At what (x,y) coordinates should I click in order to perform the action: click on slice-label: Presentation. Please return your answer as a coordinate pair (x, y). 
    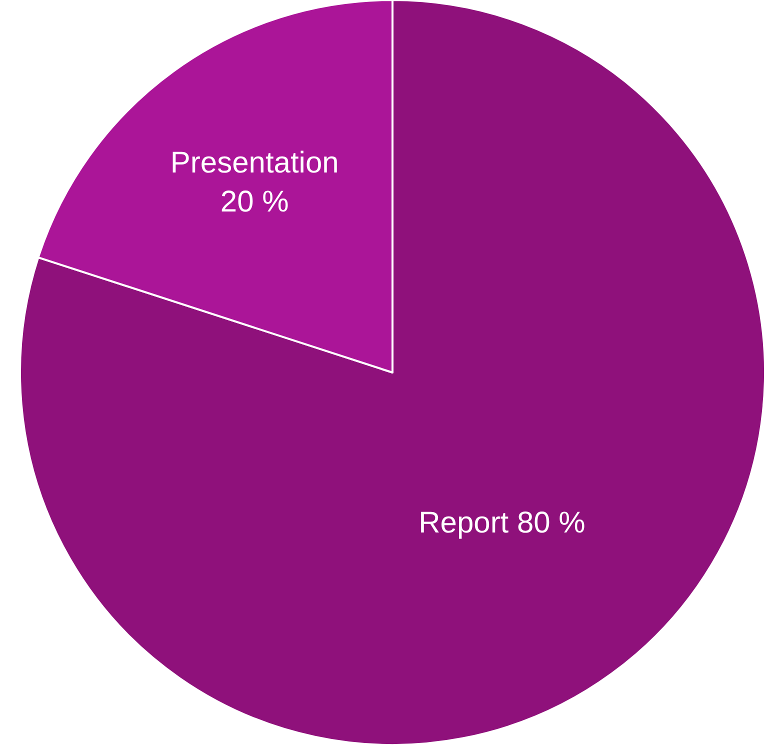
    Looking at the image, I should click on (254, 163).